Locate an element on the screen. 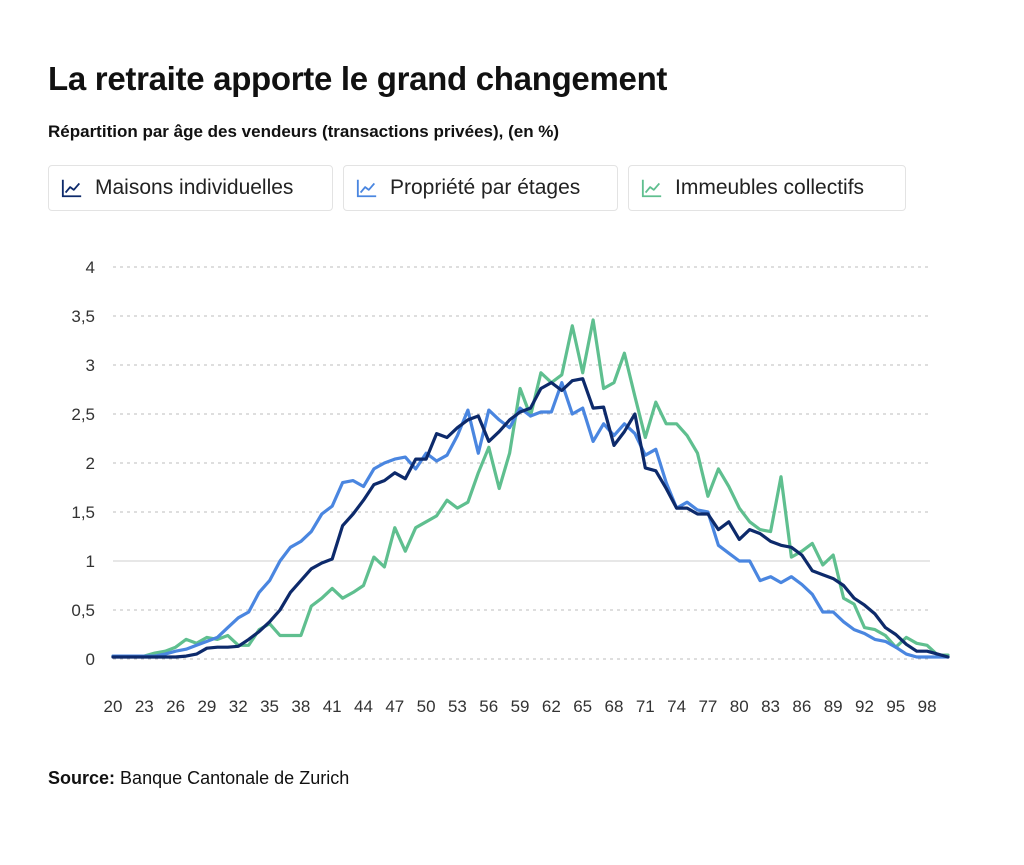  source-note: Source: Banque Cantonale de Zurich is located at coordinates (198, 778).